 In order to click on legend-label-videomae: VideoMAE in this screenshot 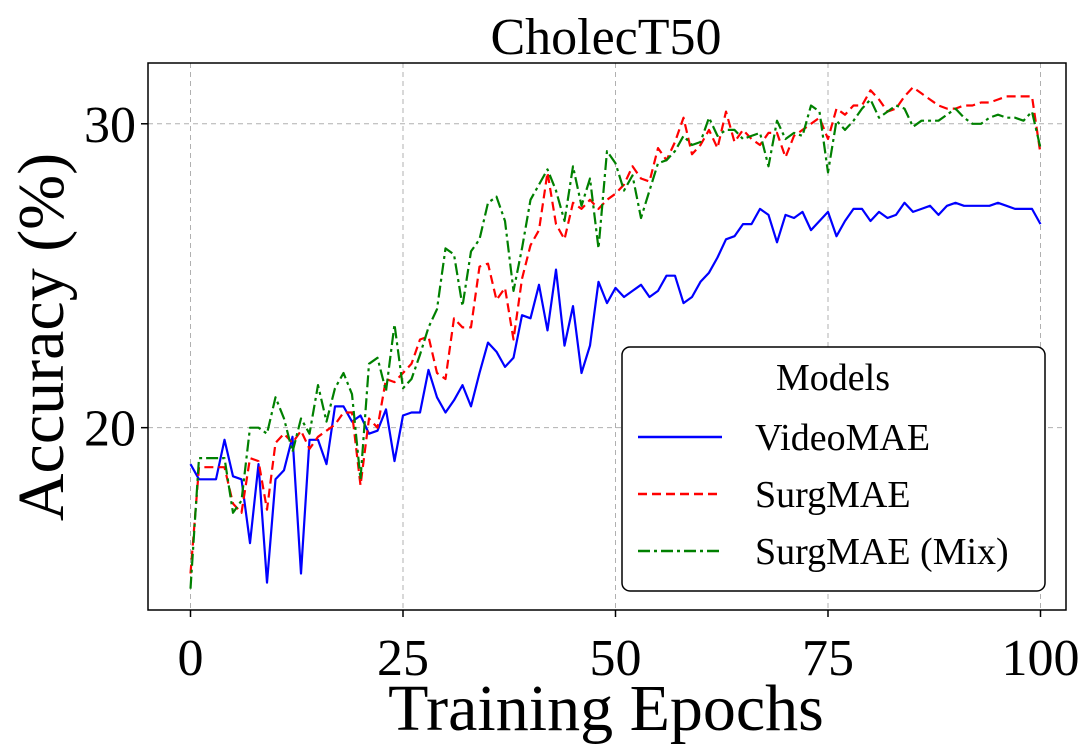, I will do `click(842, 438)`.